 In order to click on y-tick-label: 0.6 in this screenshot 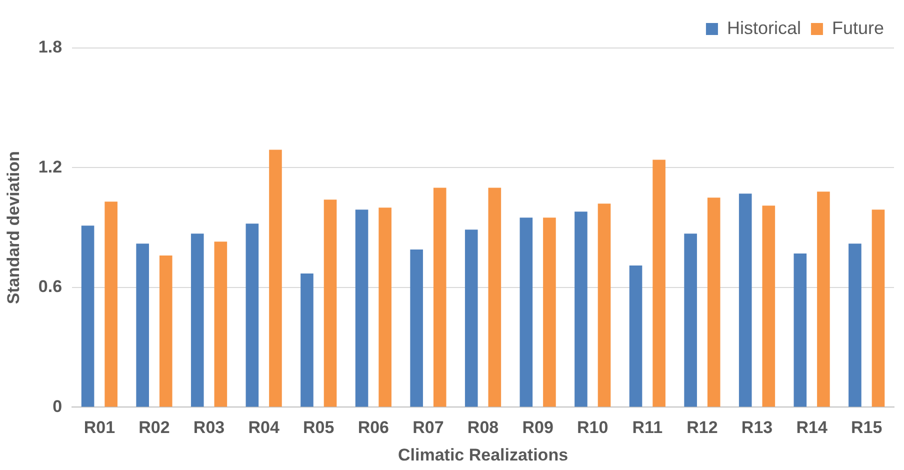, I will do `click(50, 286)`.